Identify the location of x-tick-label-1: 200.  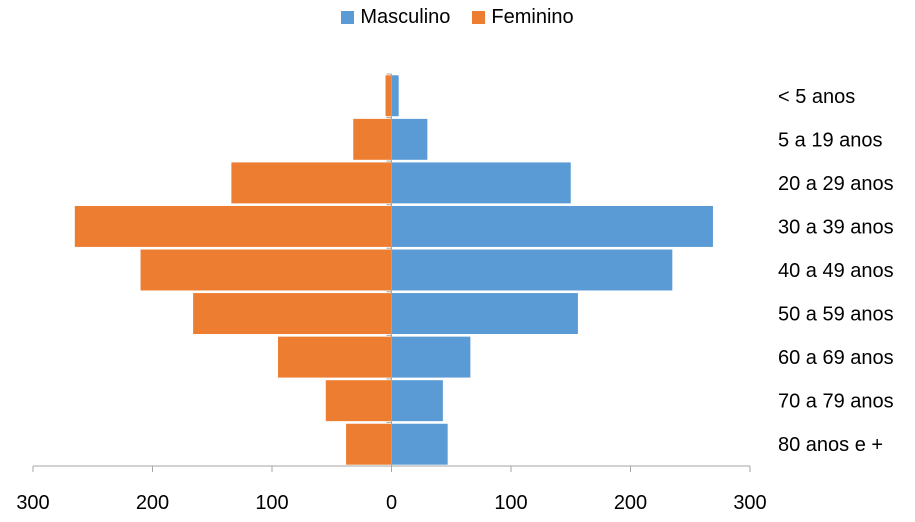
(152, 503).